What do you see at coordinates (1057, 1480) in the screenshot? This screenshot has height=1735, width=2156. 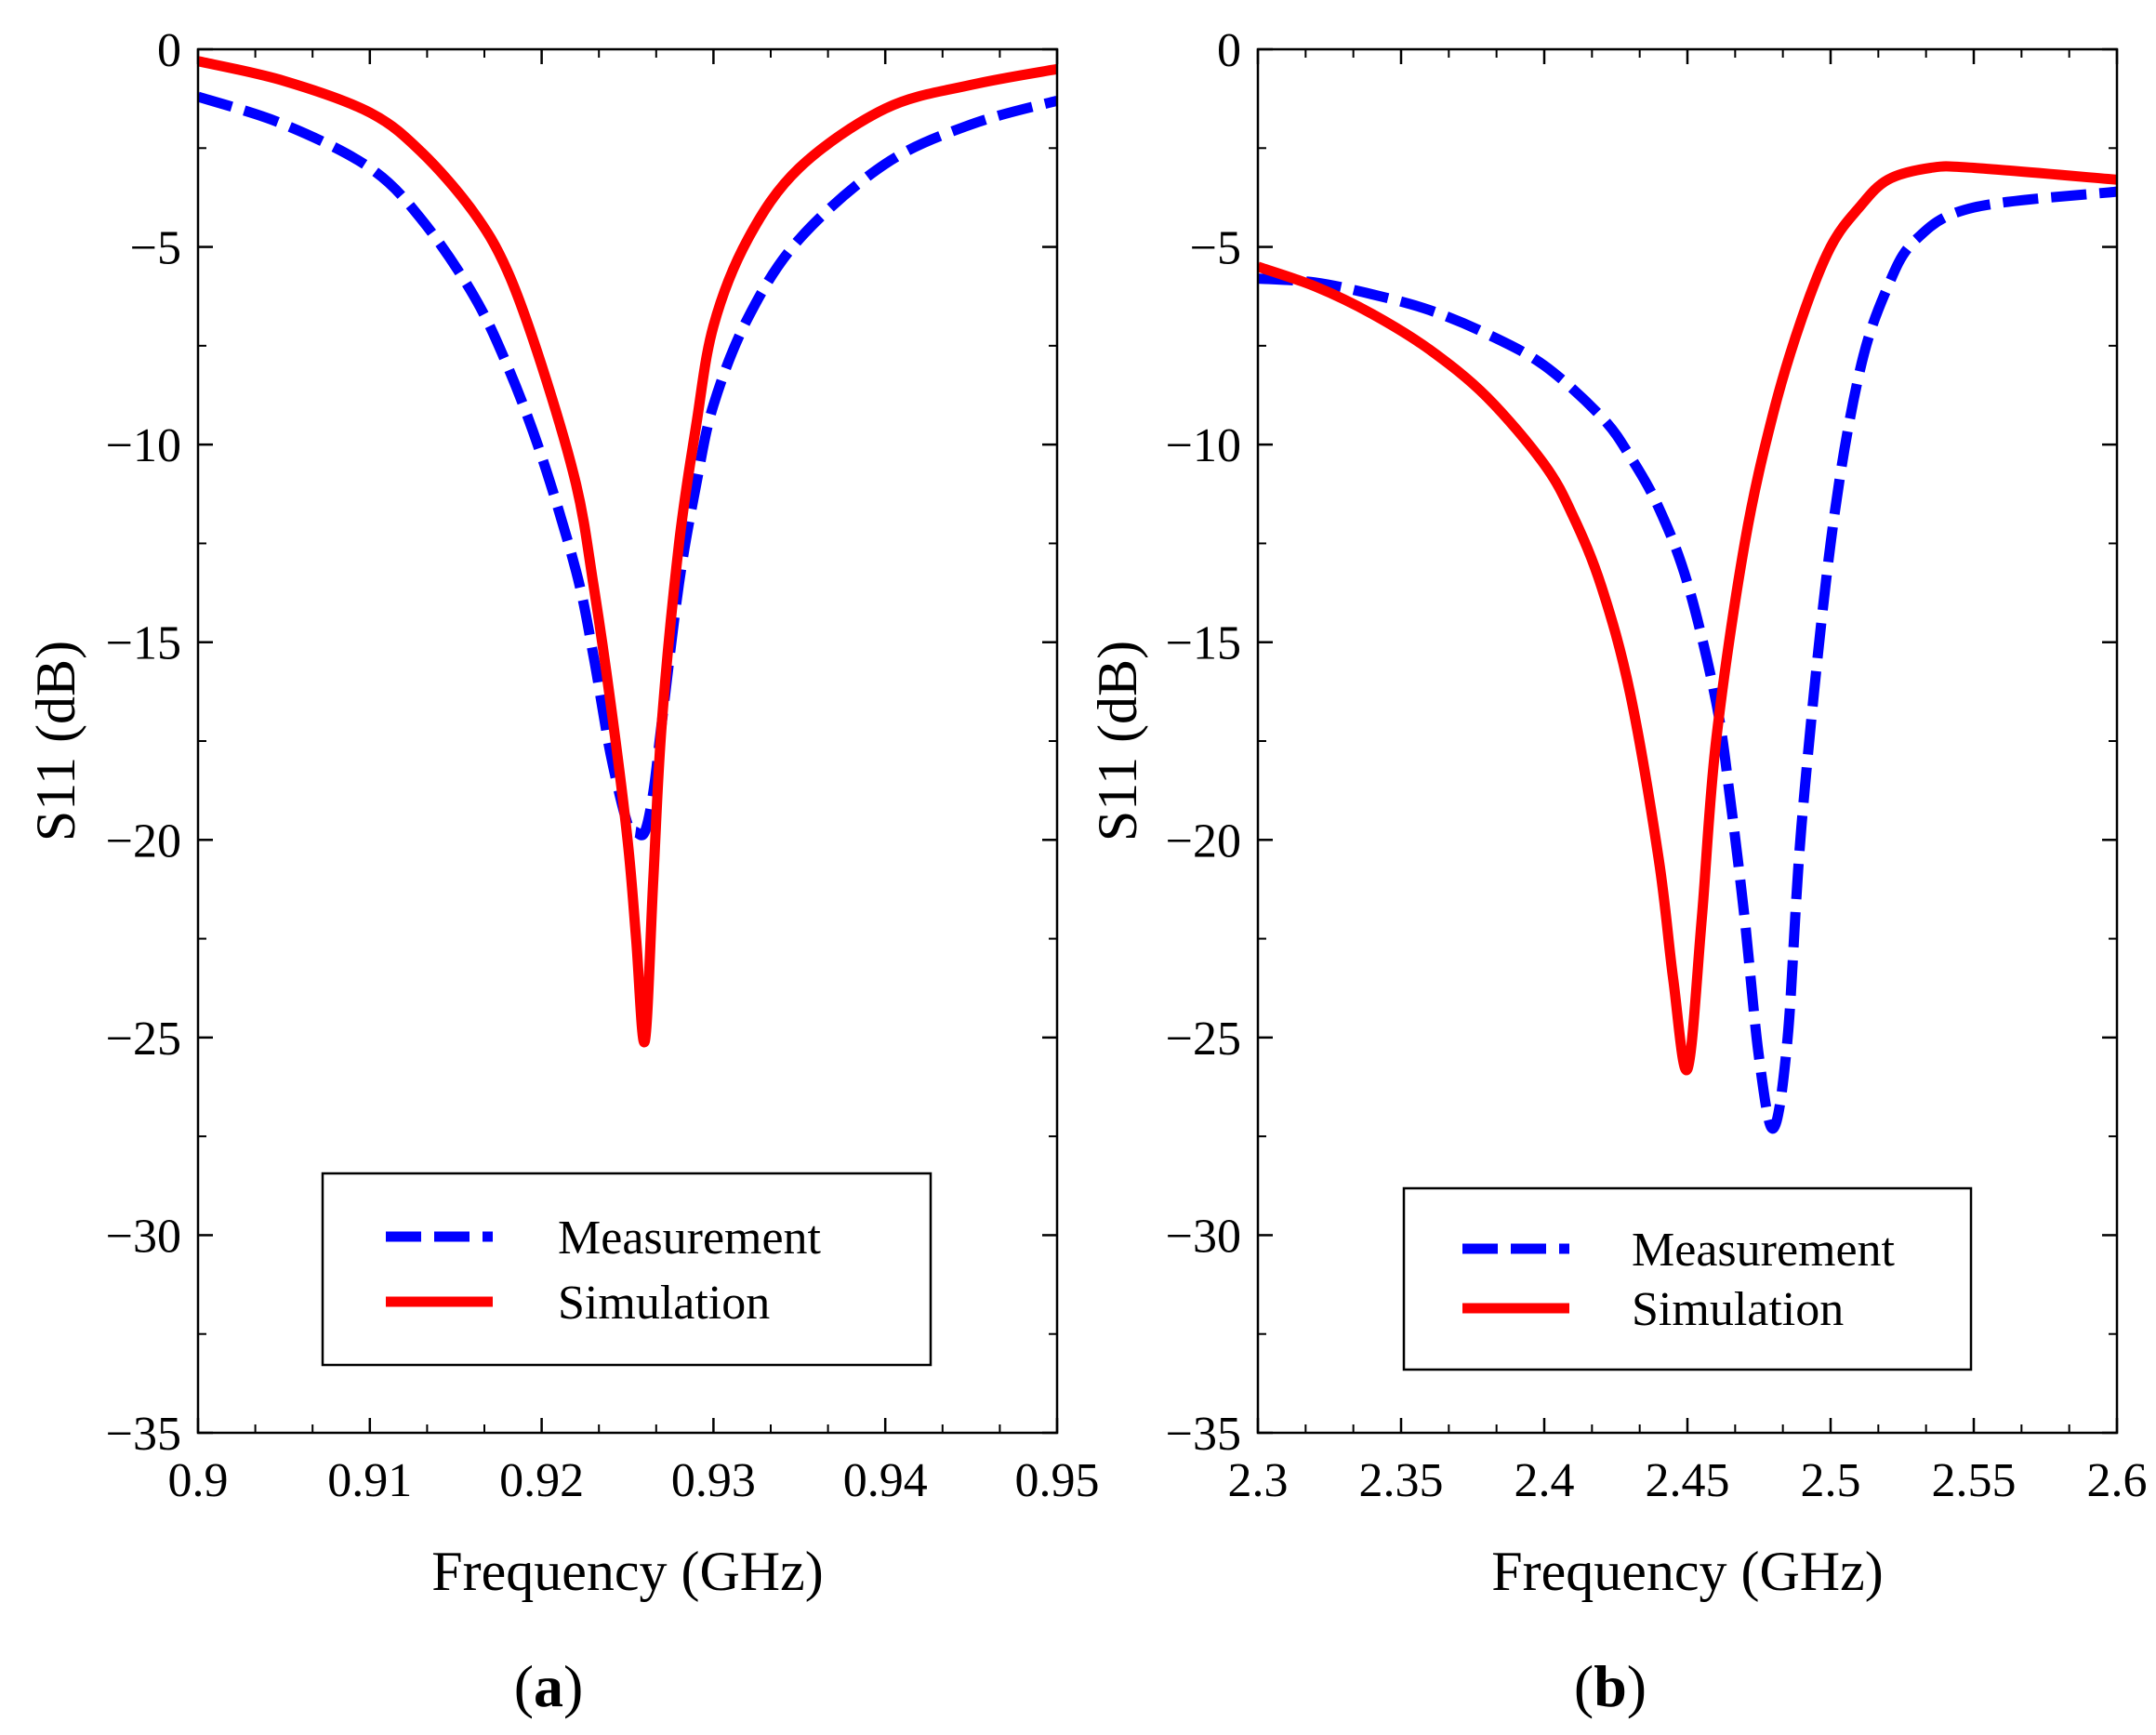 I see `x-tick-label: 0.95` at bounding box center [1057, 1480].